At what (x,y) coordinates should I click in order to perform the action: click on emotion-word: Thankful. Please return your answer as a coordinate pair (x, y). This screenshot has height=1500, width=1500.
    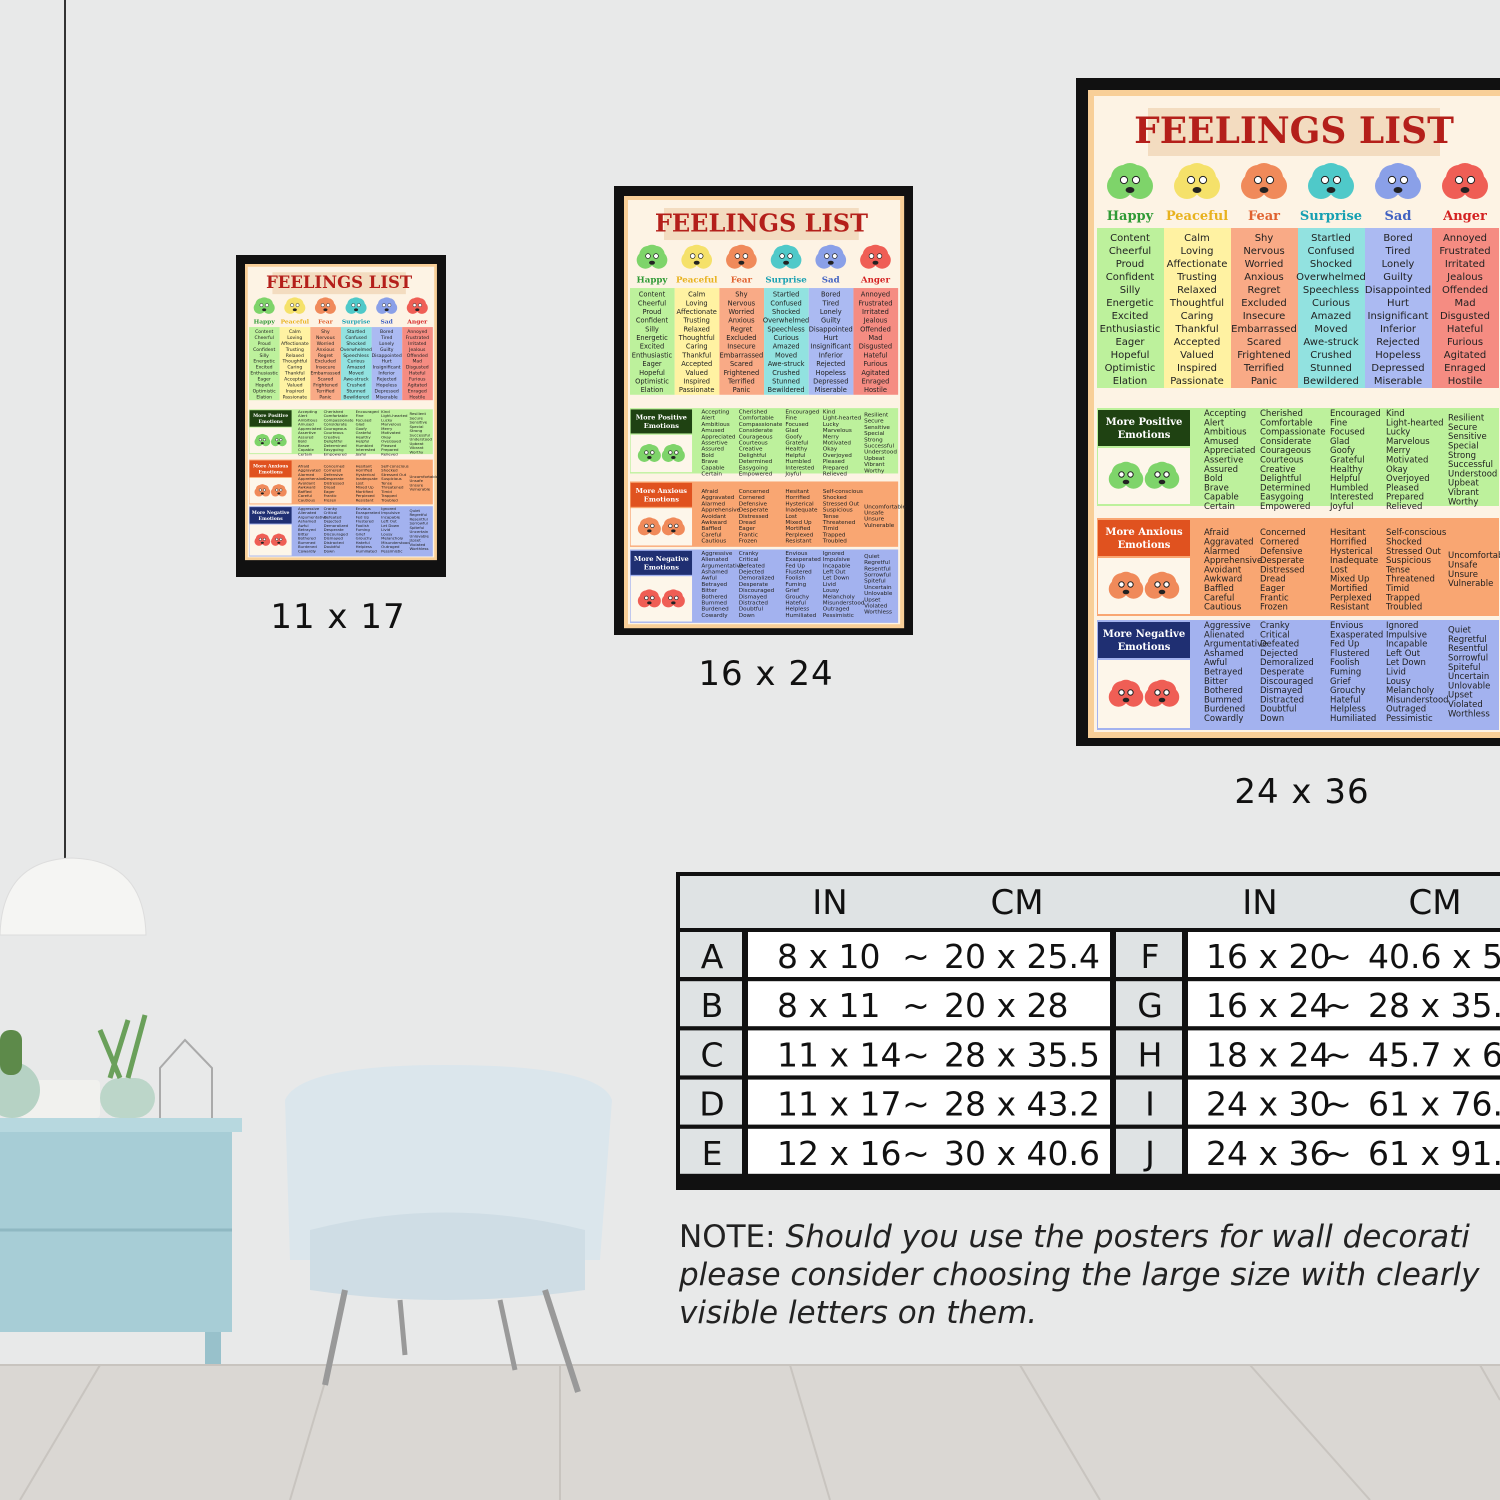
    Looking at the image, I should click on (696, 355).